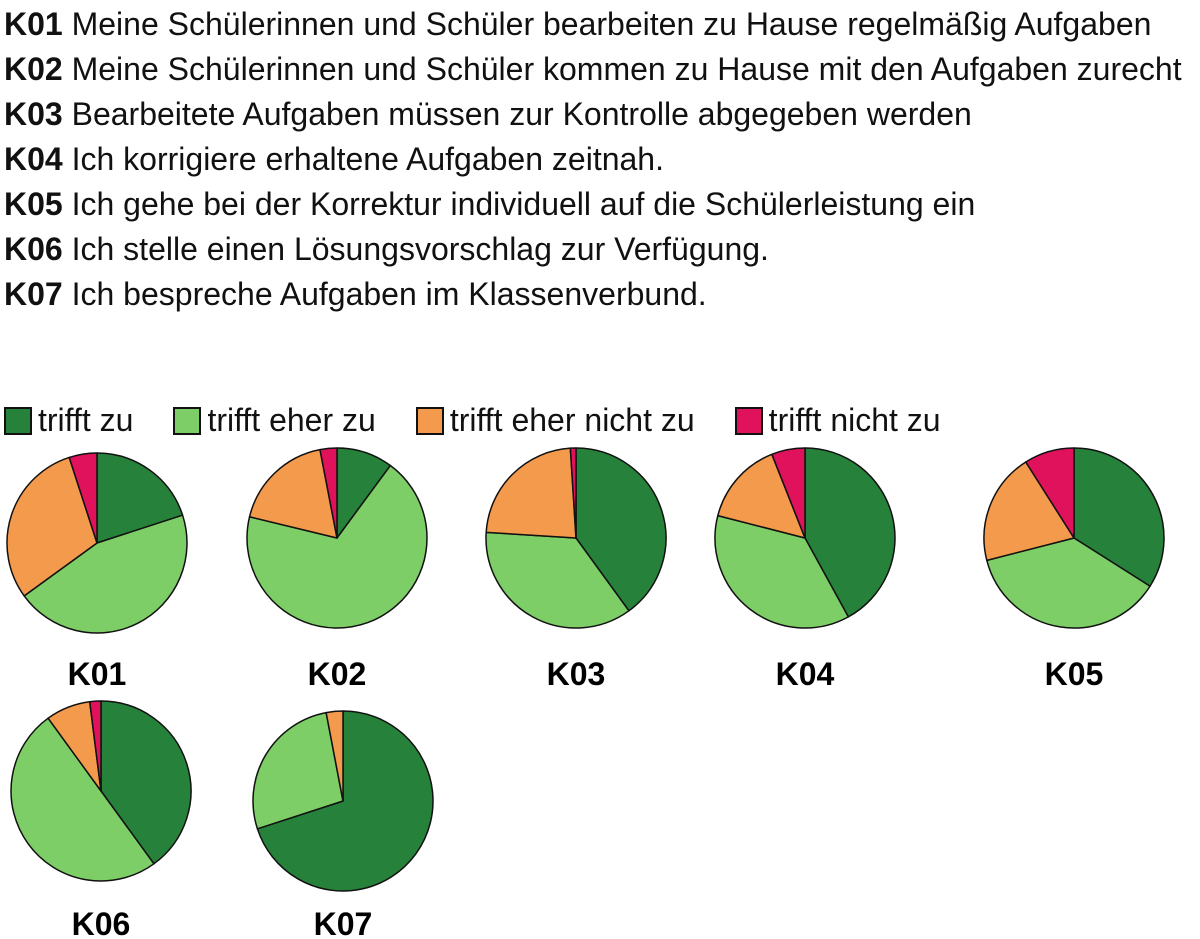 The image size is (1200, 939). What do you see at coordinates (33, 24) in the screenshot?
I see `item-code: K01` at bounding box center [33, 24].